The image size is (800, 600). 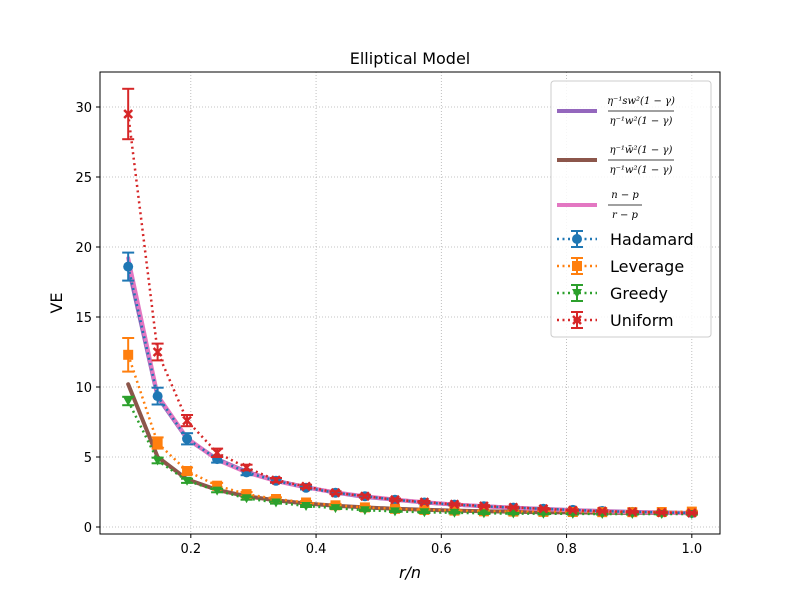 I want to click on legend-label: Greedy, so click(x=639, y=293).